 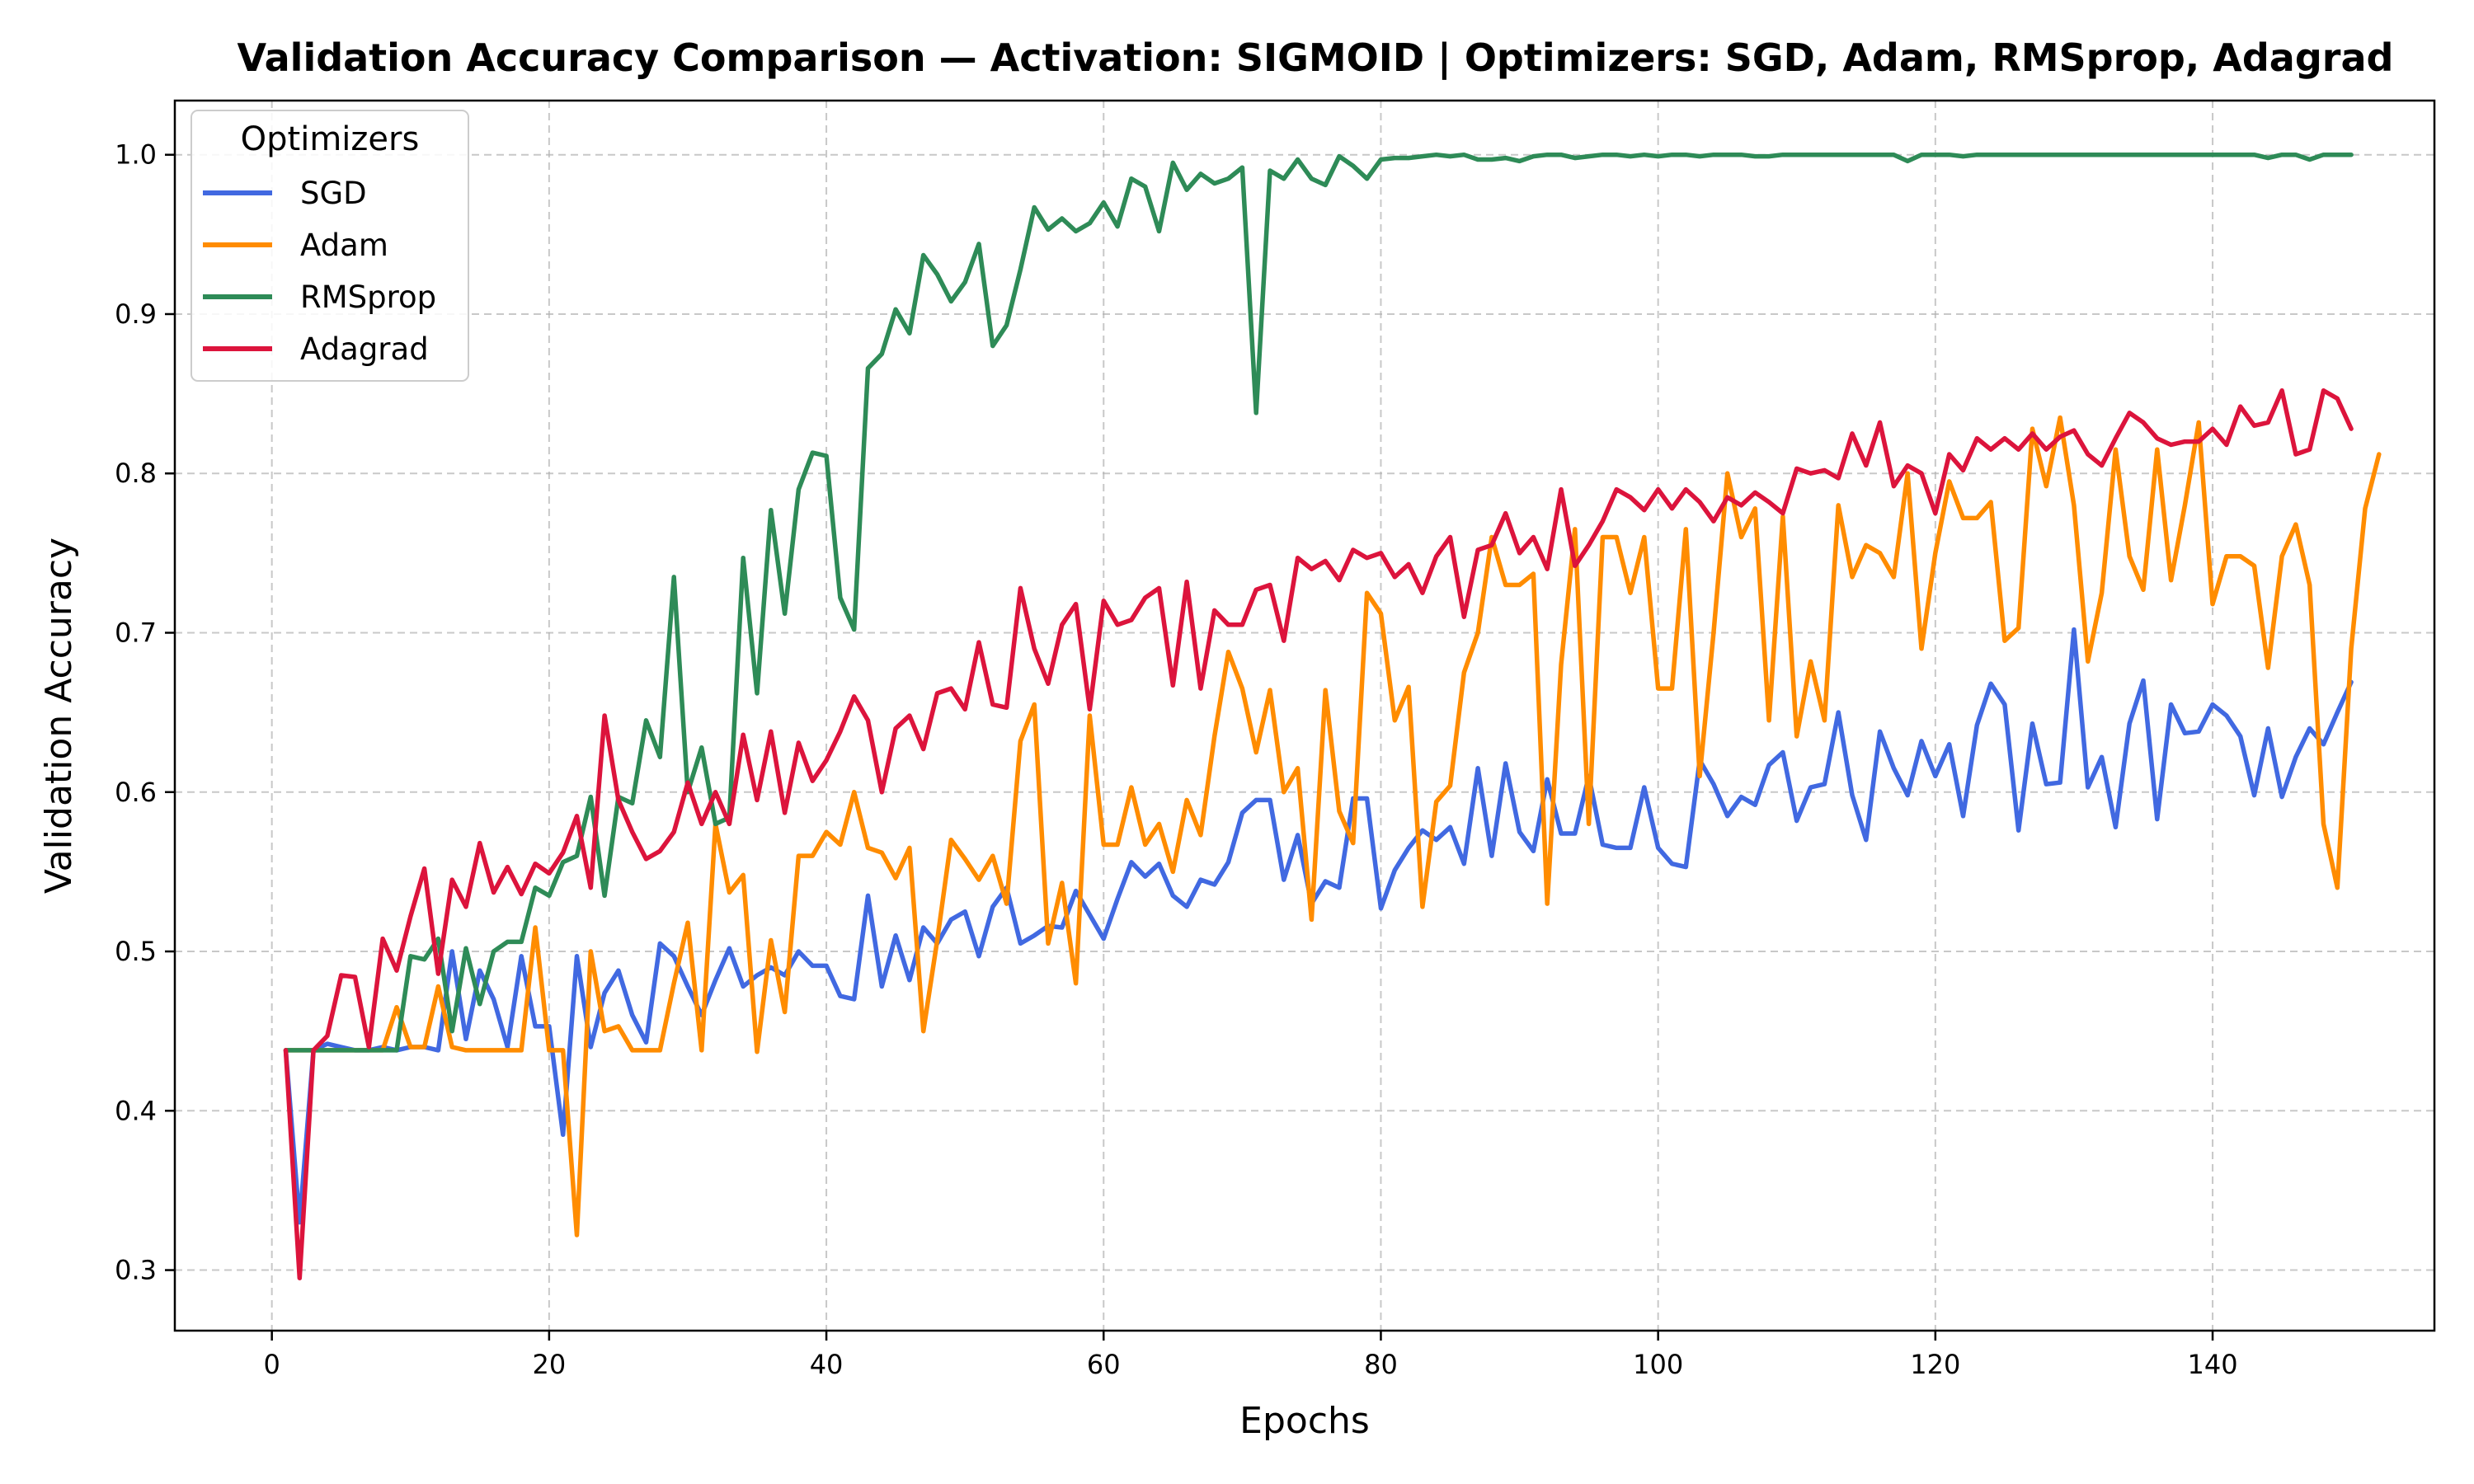 I want to click on legend-label: SGD, so click(x=333, y=193).